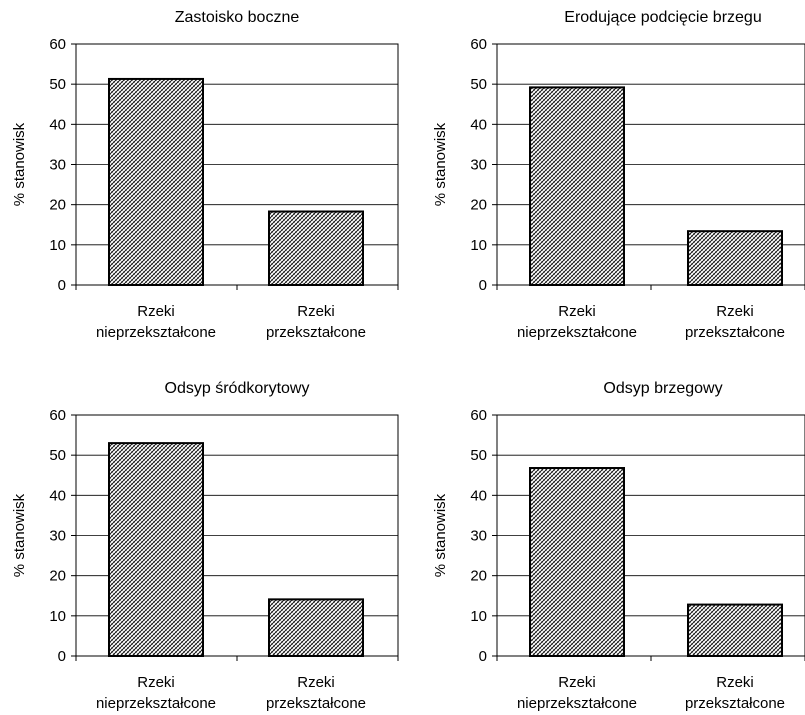 Image resolution: width=805 pixels, height=715 pixels. Describe the element at coordinates (662, 17) in the screenshot. I see `chart-title: Erodujące podcięcie brzegu` at that location.